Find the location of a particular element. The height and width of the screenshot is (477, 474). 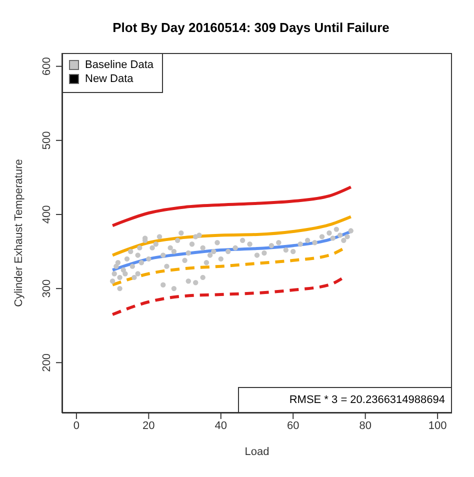

x-axis-title: Load is located at coordinates (257, 452).